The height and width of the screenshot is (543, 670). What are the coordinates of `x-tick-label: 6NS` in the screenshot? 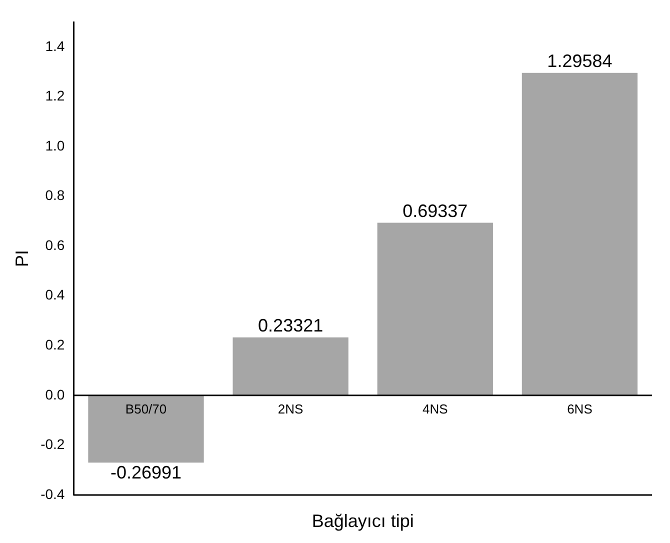 It's located at (580, 409).